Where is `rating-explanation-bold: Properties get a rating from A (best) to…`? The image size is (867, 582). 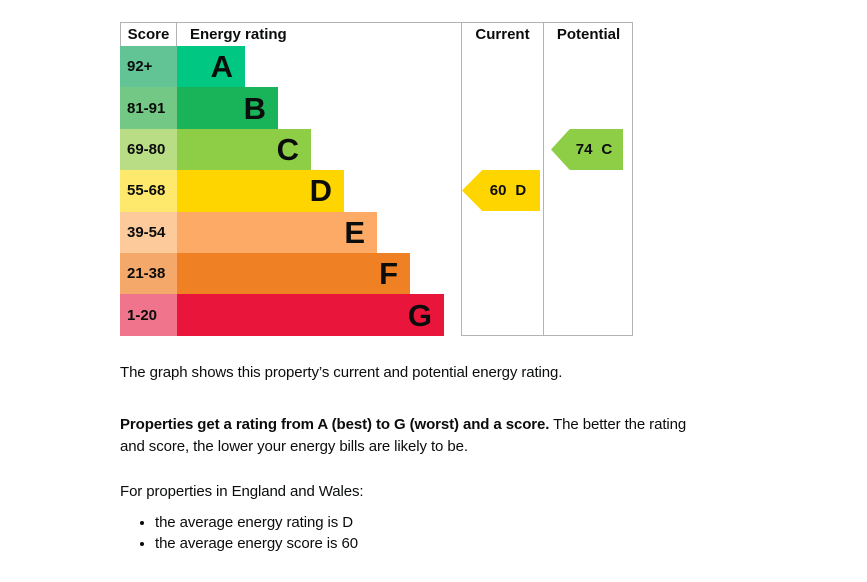 rating-explanation-bold: Properties get a rating from A (best) to… is located at coordinates (335, 424).